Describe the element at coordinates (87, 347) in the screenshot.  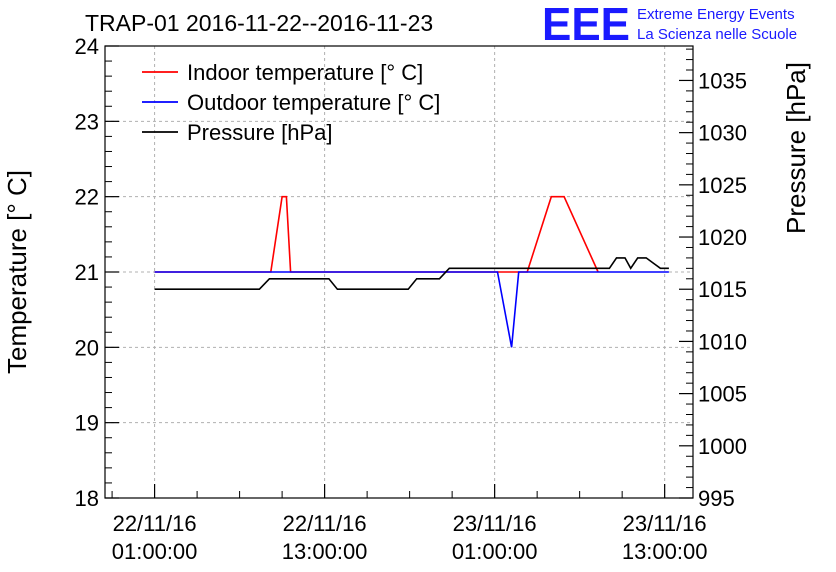
I see `y-left-tick-label: 20` at that location.